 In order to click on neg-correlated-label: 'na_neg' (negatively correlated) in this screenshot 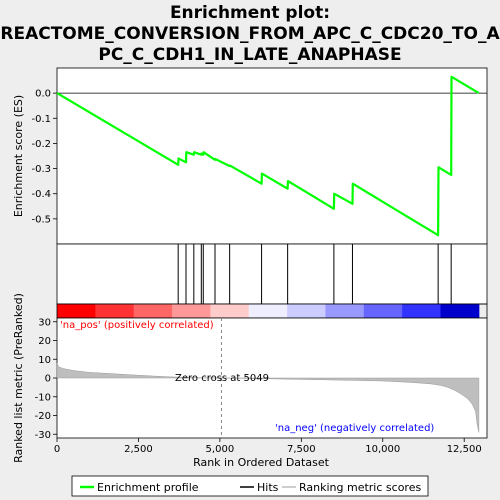, I will do `click(354, 428)`.